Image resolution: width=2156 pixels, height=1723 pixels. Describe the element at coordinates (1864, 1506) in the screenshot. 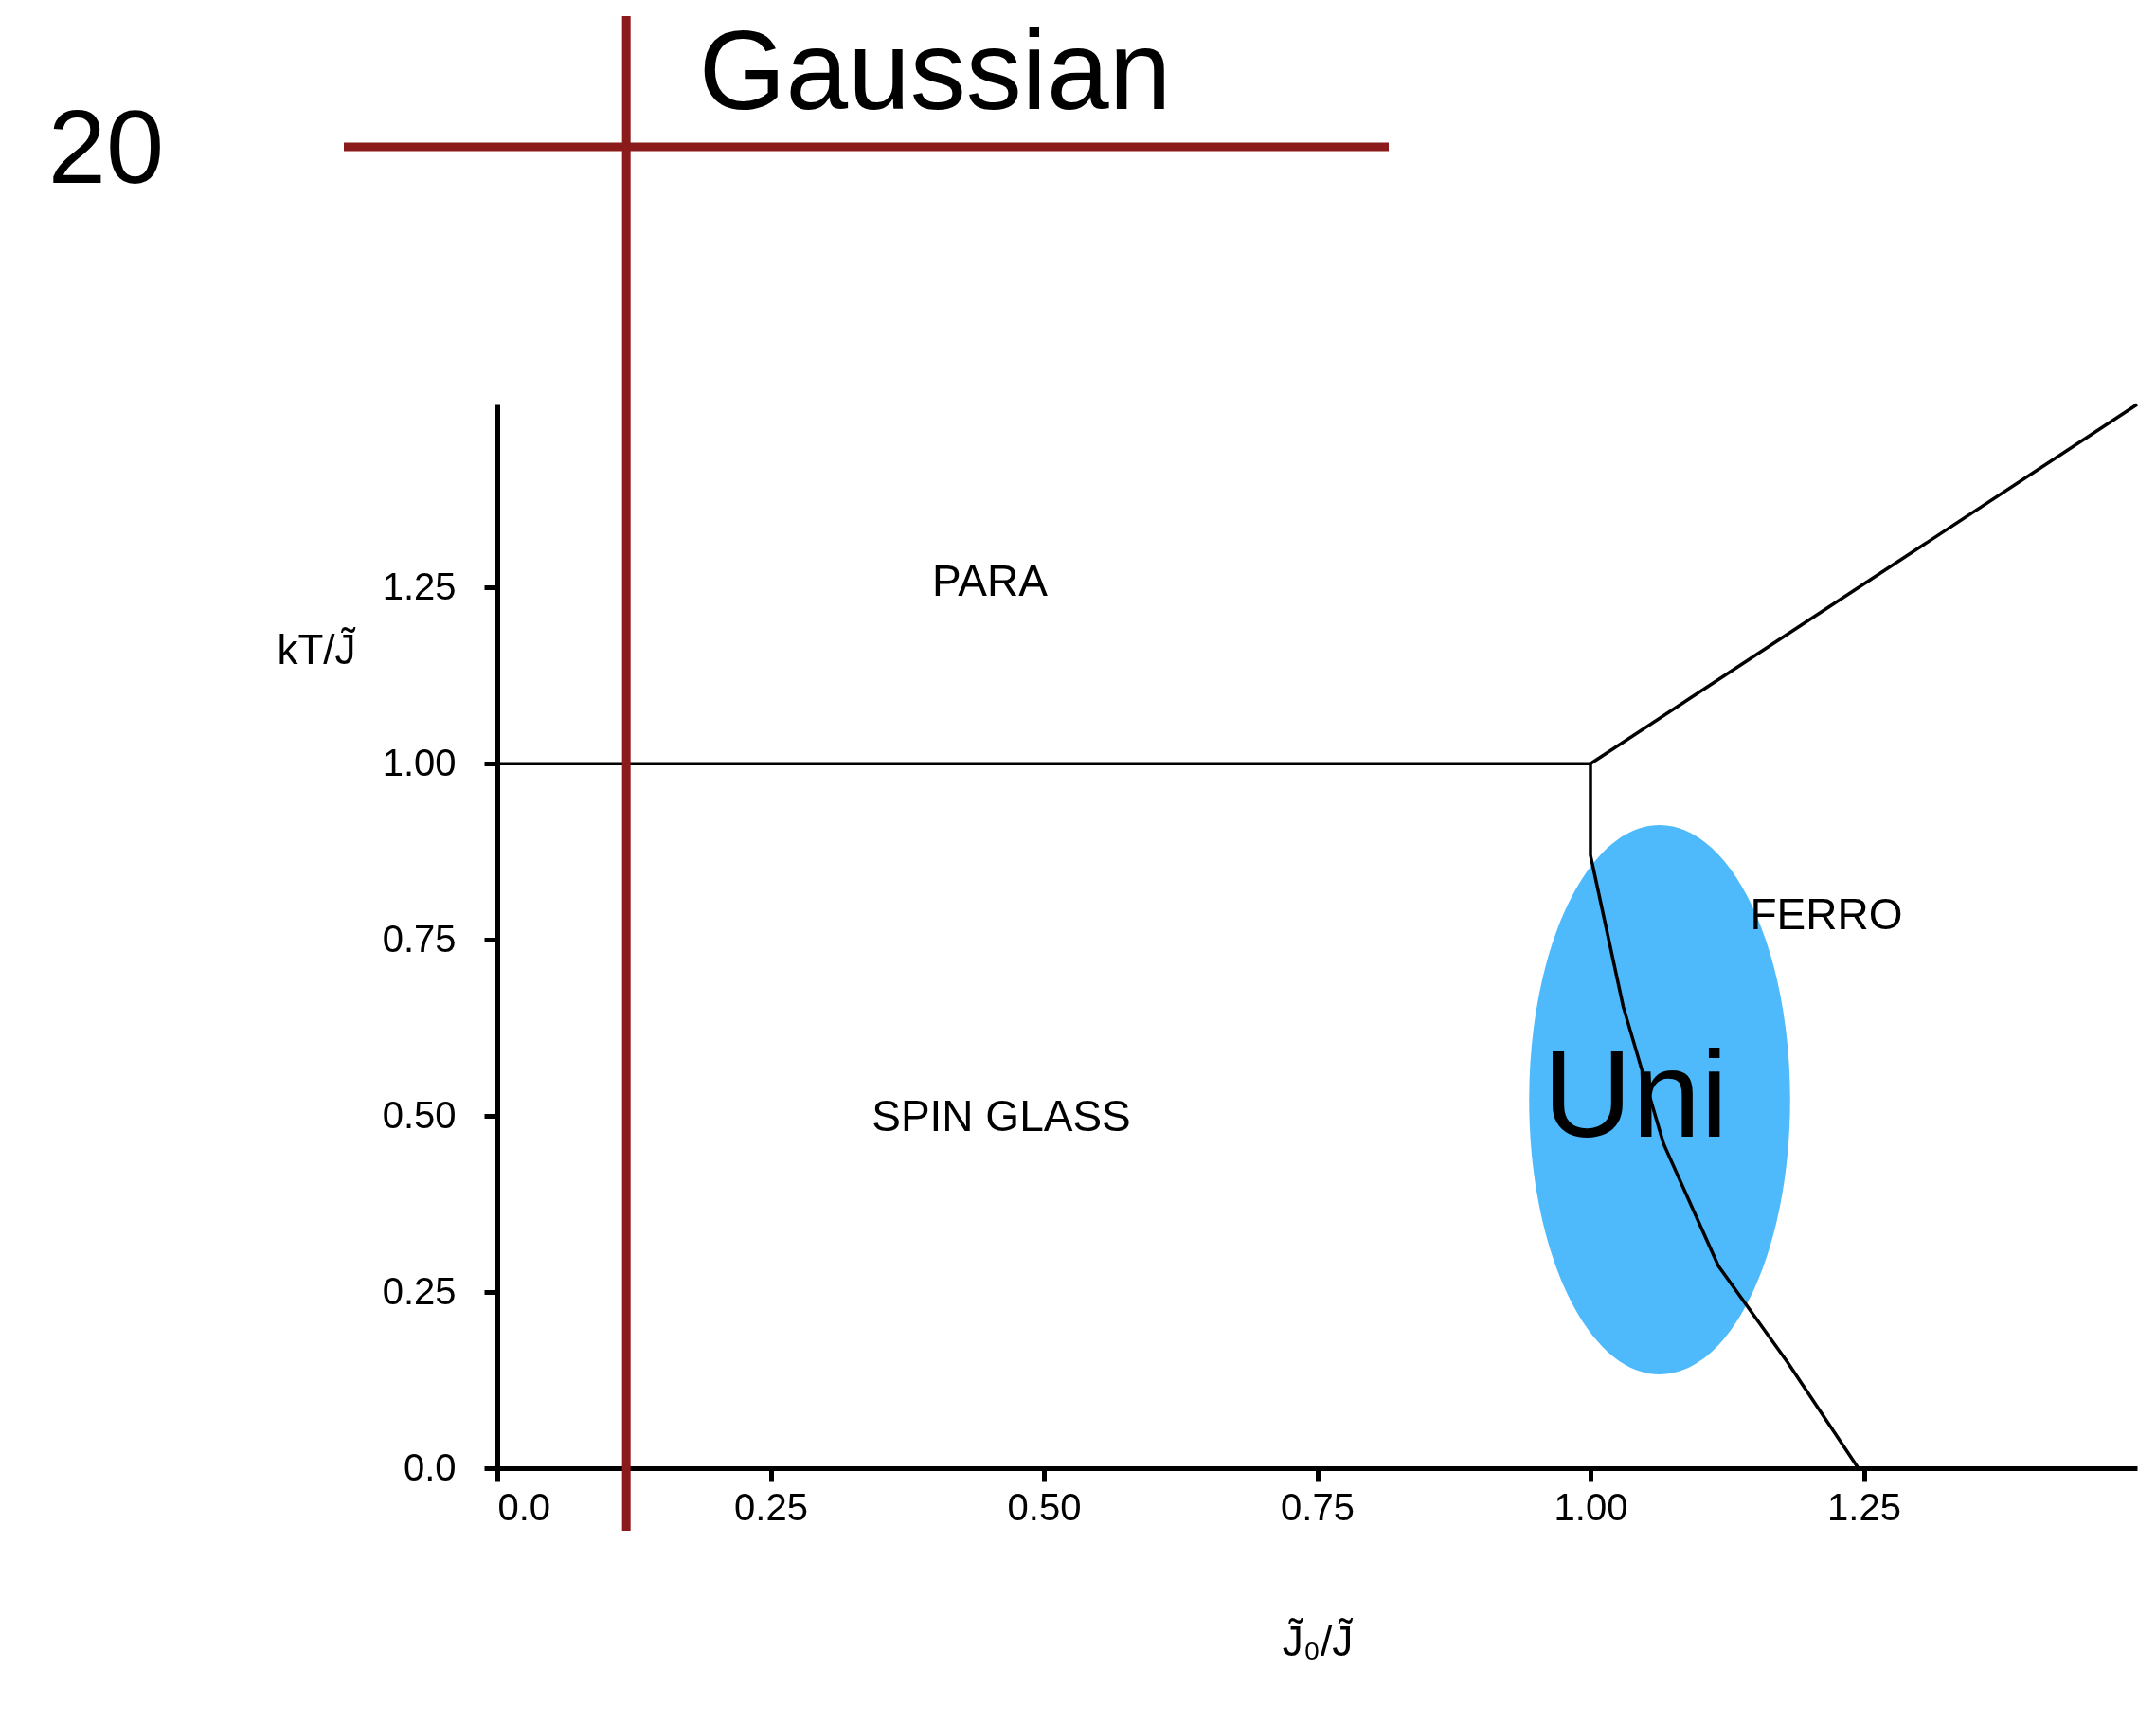

I see `x-tick-label: 1.25` at that location.